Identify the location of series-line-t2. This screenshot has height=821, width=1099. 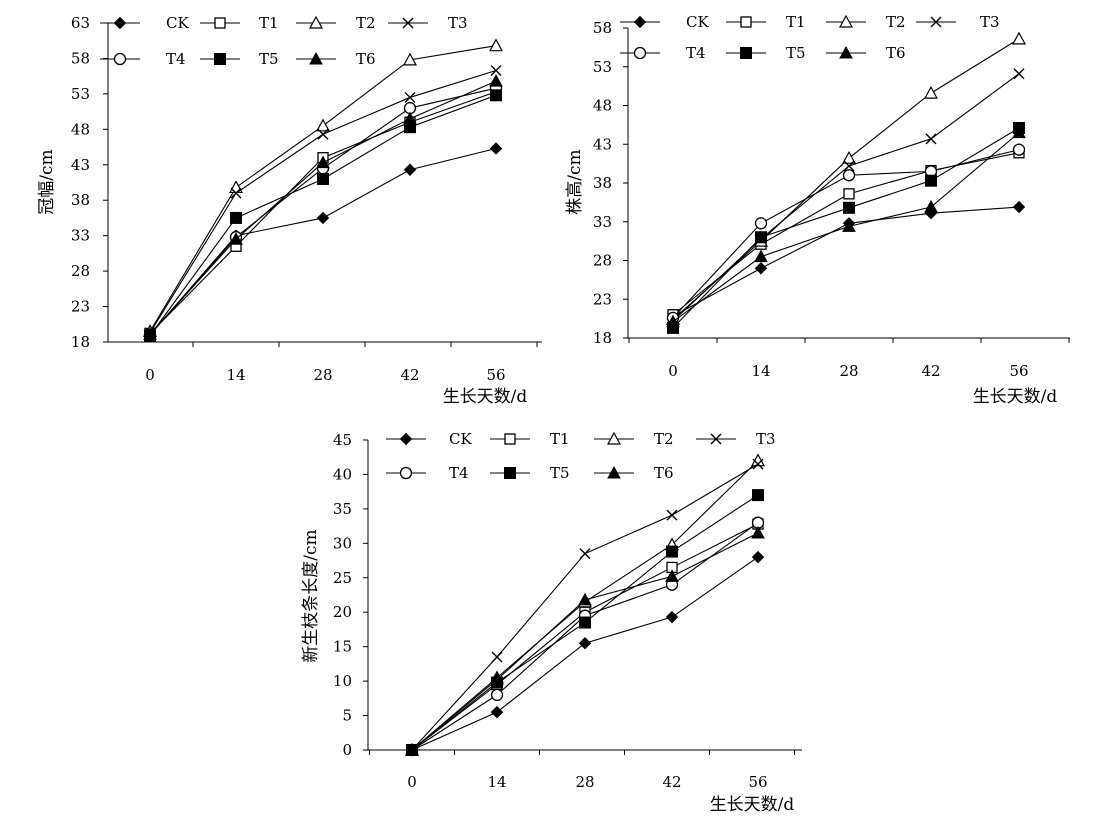
(323, 188).